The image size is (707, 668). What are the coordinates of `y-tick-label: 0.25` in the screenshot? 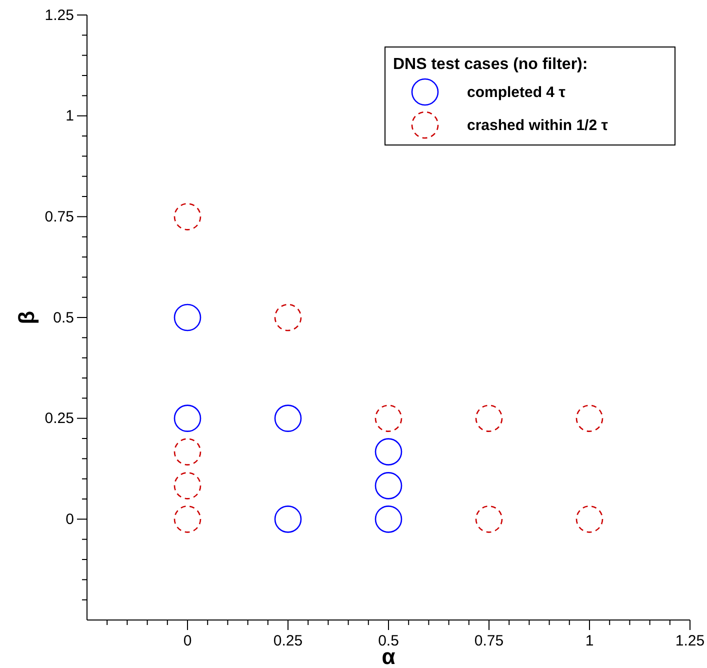 It's located at (59, 419).